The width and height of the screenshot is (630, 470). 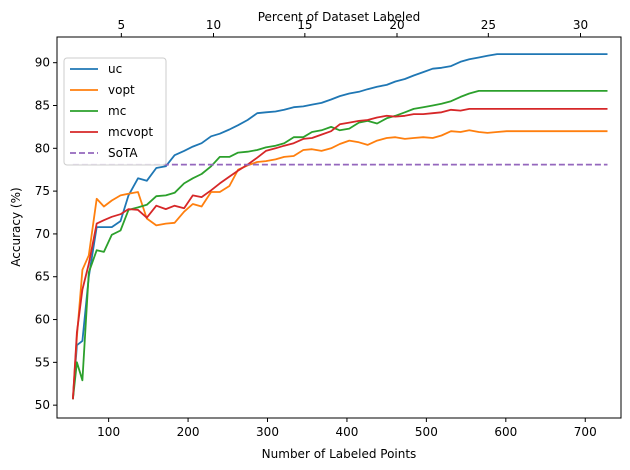 What do you see at coordinates (353, 27) in the screenshot?
I see `x-axis-top: 5 10 15 20 25 30` at bounding box center [353, 27].